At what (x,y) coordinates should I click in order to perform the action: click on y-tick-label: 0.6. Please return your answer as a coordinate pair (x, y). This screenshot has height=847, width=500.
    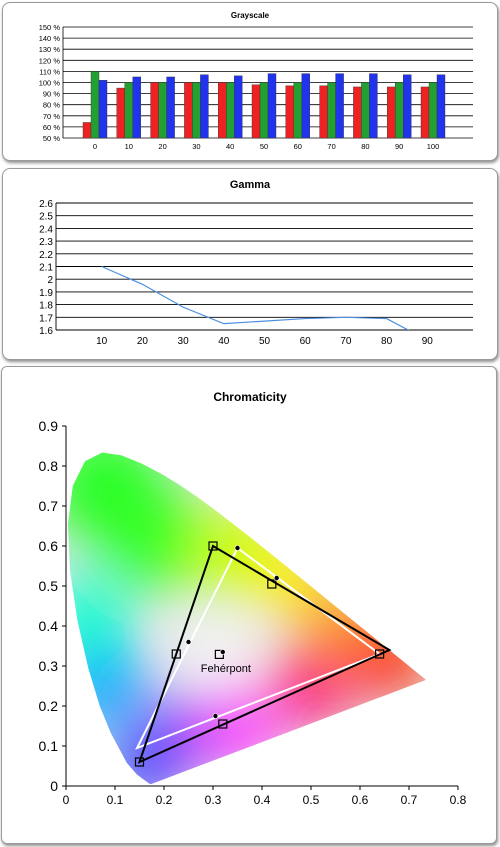
    Looking at the image, I should click on (49, 546).